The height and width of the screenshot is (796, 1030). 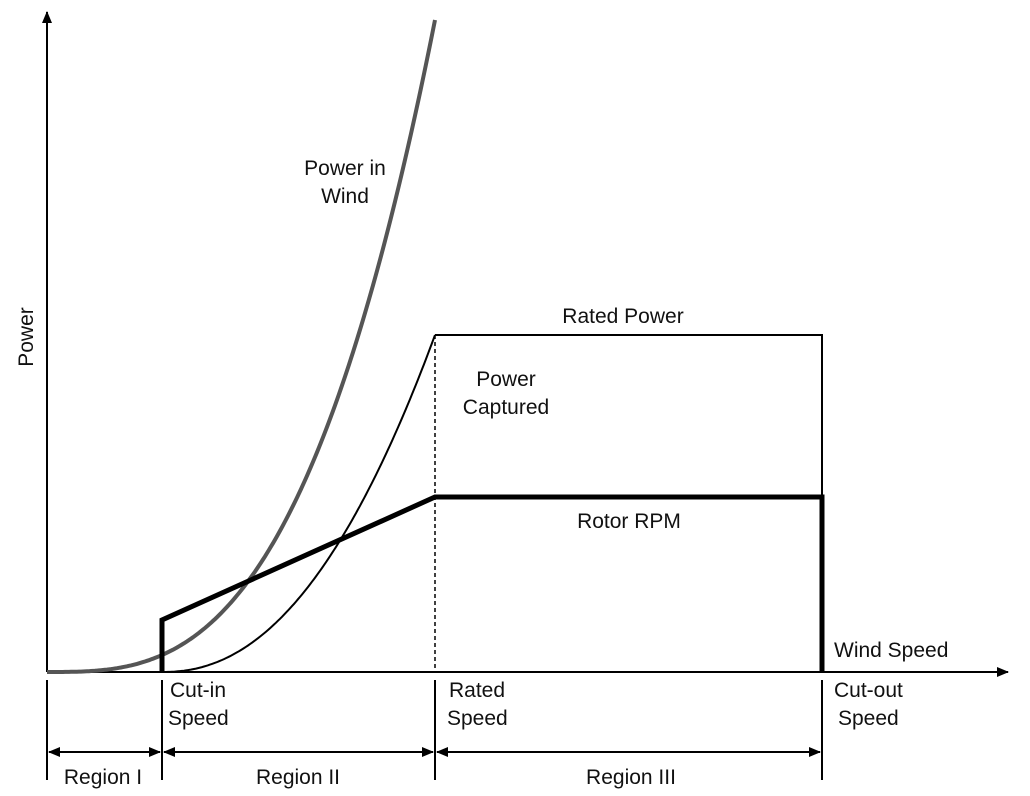 What do you see at coordinates (103, 777) in the screenshot?
I see `region-1-label: Region I` at bounding box center [103, 777].